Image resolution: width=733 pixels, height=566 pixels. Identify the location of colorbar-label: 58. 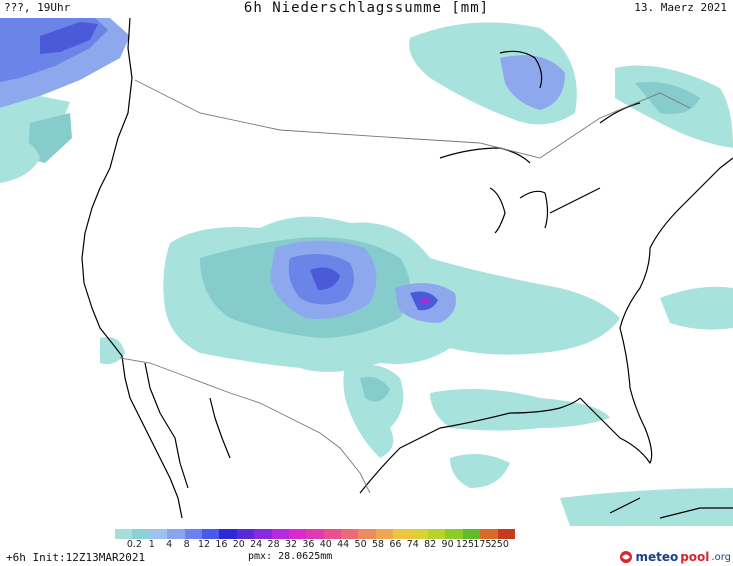
(378, 544).